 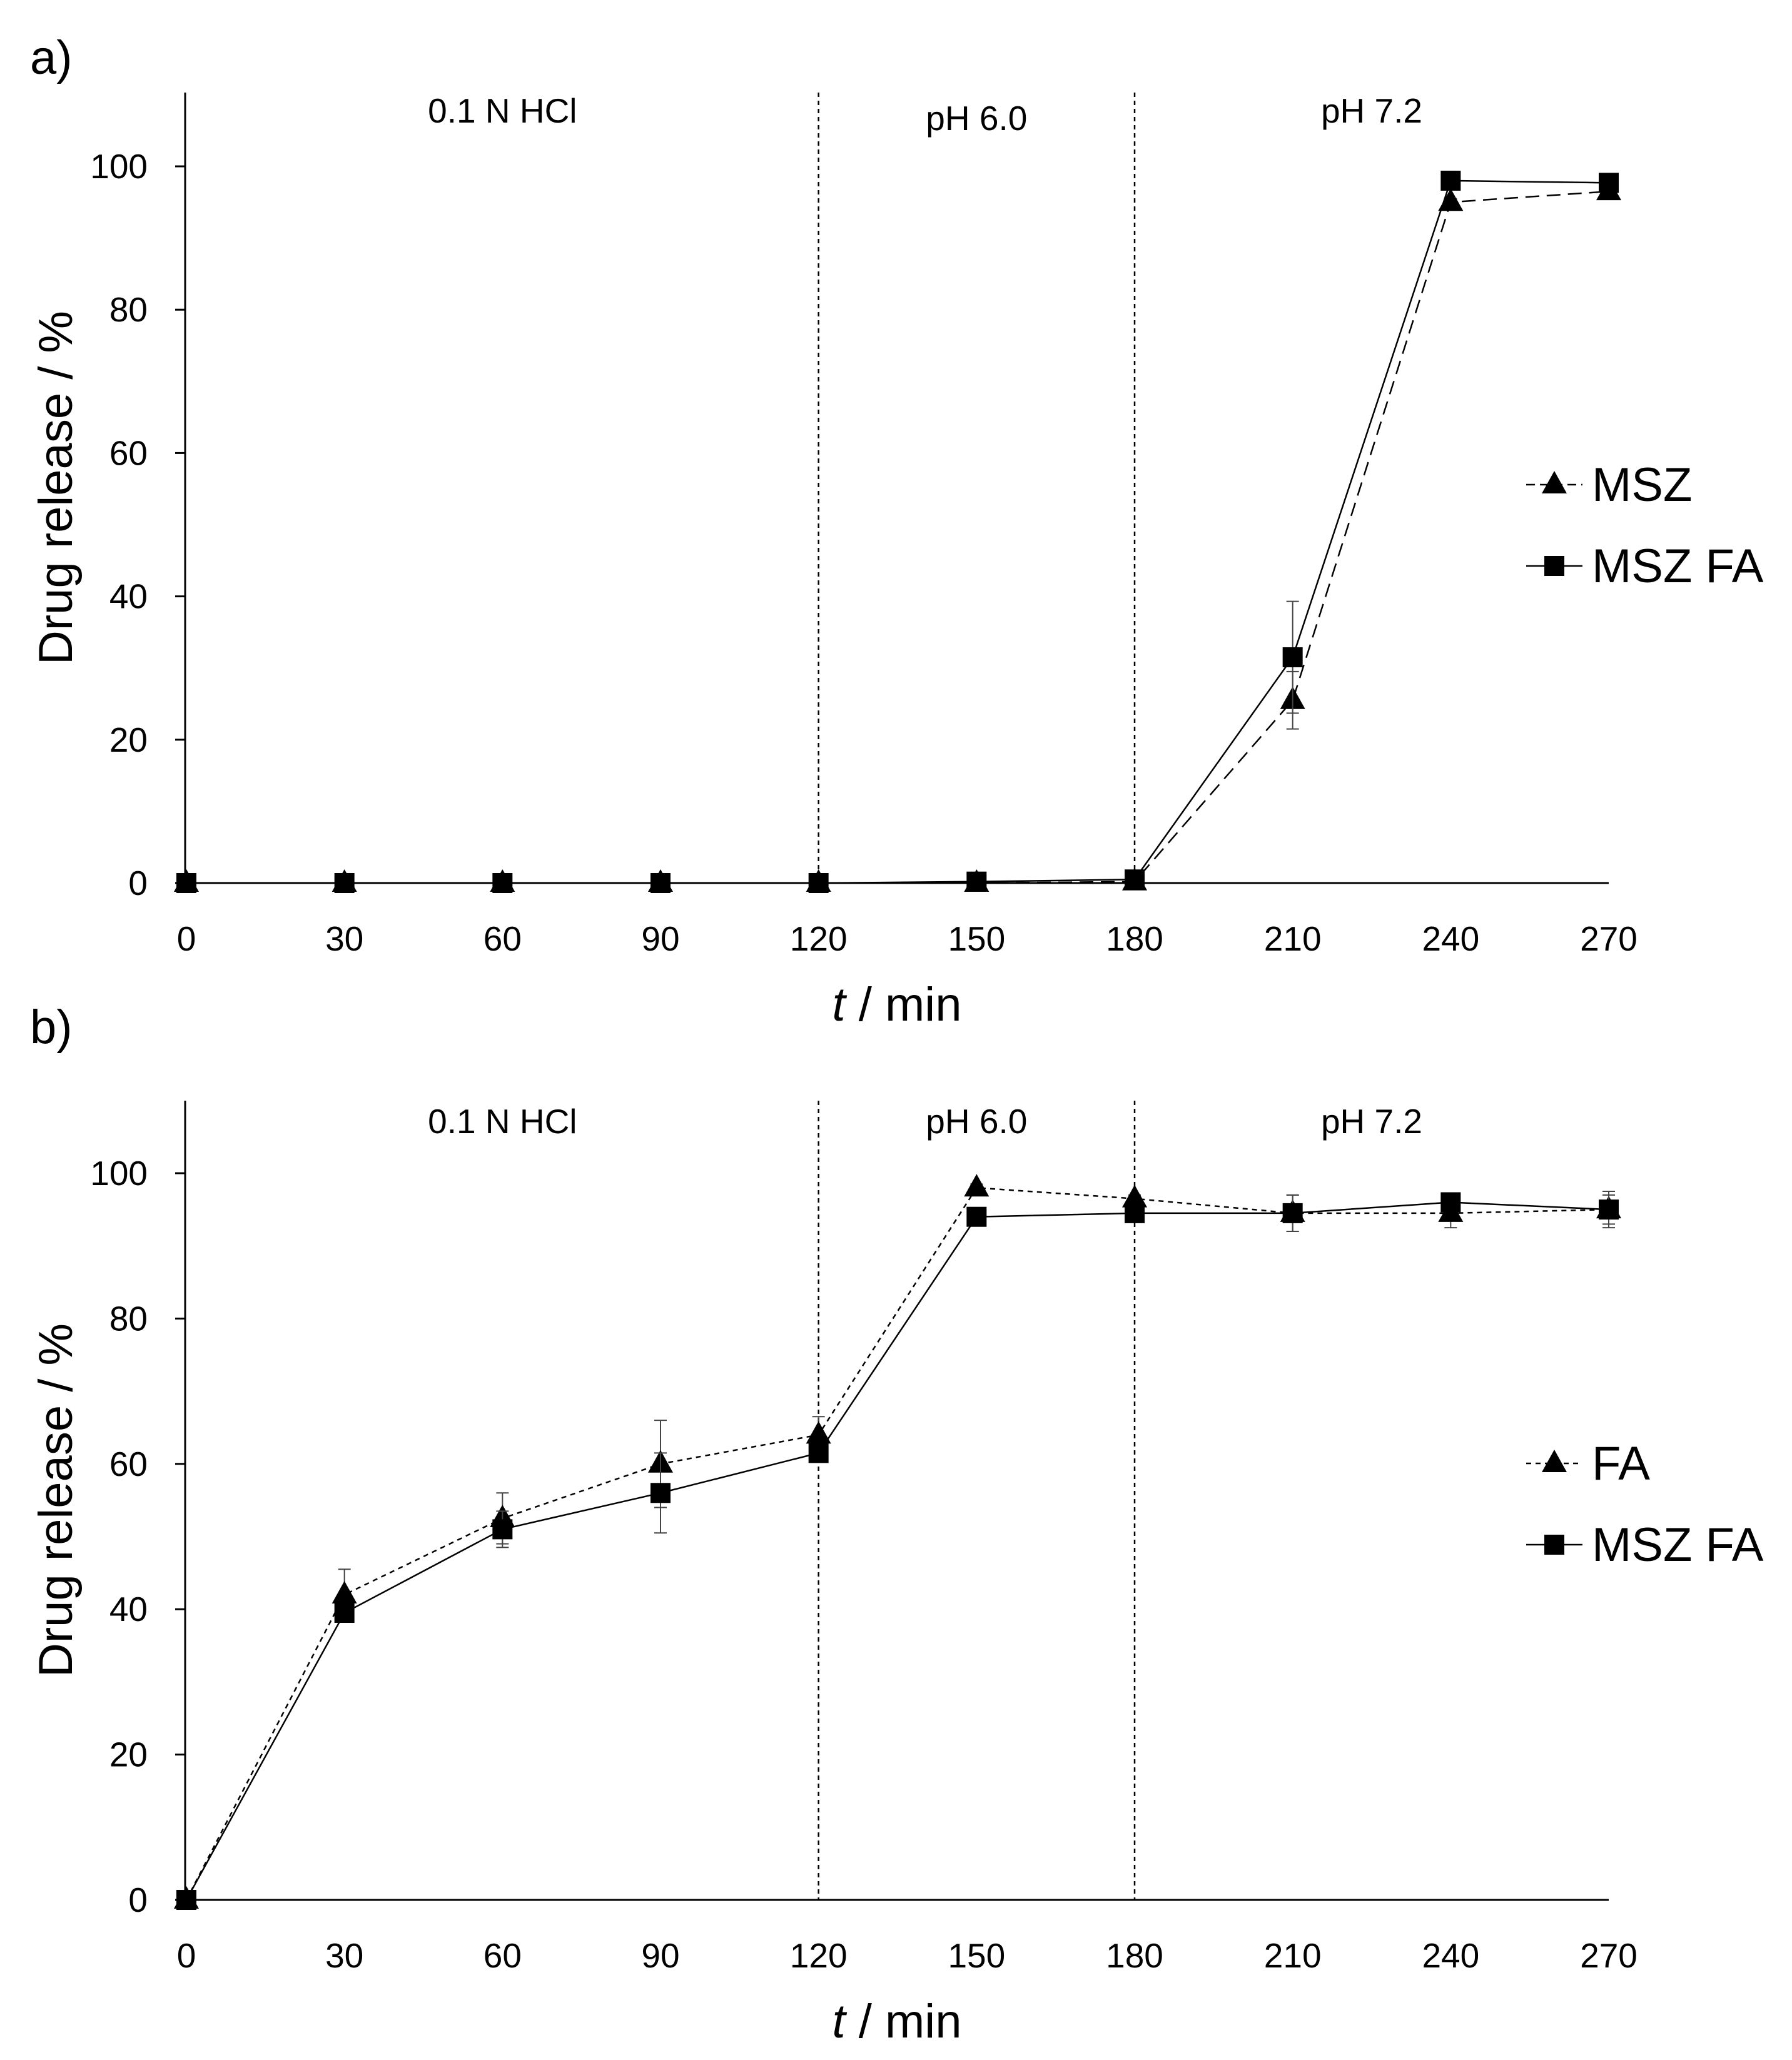 I want to click on legend-label: MSZ, so click(x=1642, y=485).